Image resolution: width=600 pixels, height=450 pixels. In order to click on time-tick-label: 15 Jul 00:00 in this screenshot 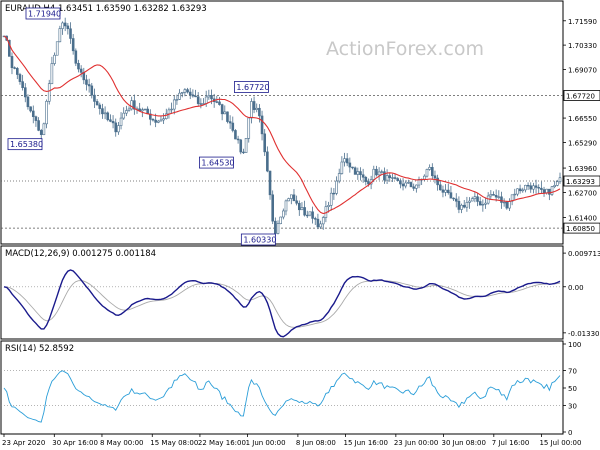, I will do `click(560, 443)`.